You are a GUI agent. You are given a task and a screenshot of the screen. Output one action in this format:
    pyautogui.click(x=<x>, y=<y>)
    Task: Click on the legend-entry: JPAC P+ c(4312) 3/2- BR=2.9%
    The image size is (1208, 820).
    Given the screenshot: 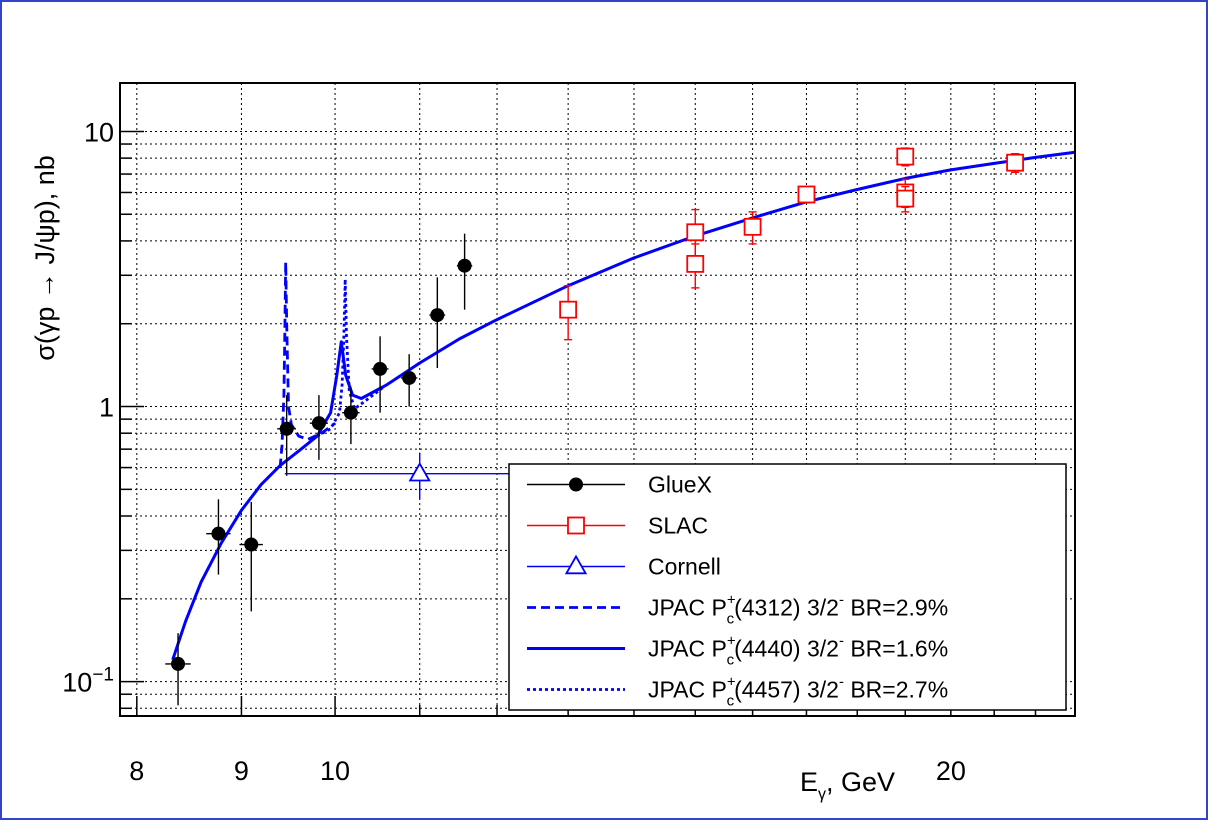 What is the action you would take?
    pyautogui.click(x=737, y=610)
    